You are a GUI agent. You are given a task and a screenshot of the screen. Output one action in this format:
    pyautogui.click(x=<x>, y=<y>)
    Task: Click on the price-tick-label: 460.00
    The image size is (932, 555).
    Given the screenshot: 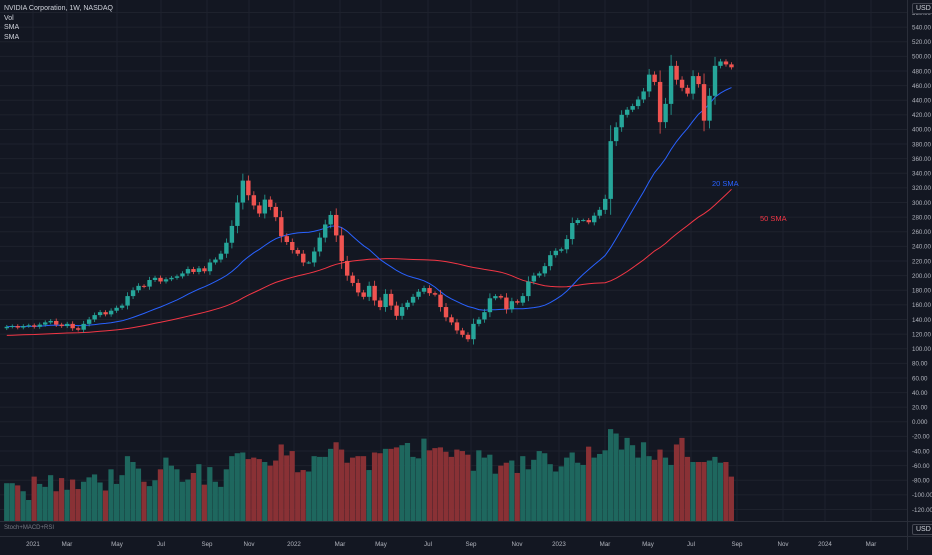 What is the action you would take?
    pyautogui.click(x=921, y=86)
    